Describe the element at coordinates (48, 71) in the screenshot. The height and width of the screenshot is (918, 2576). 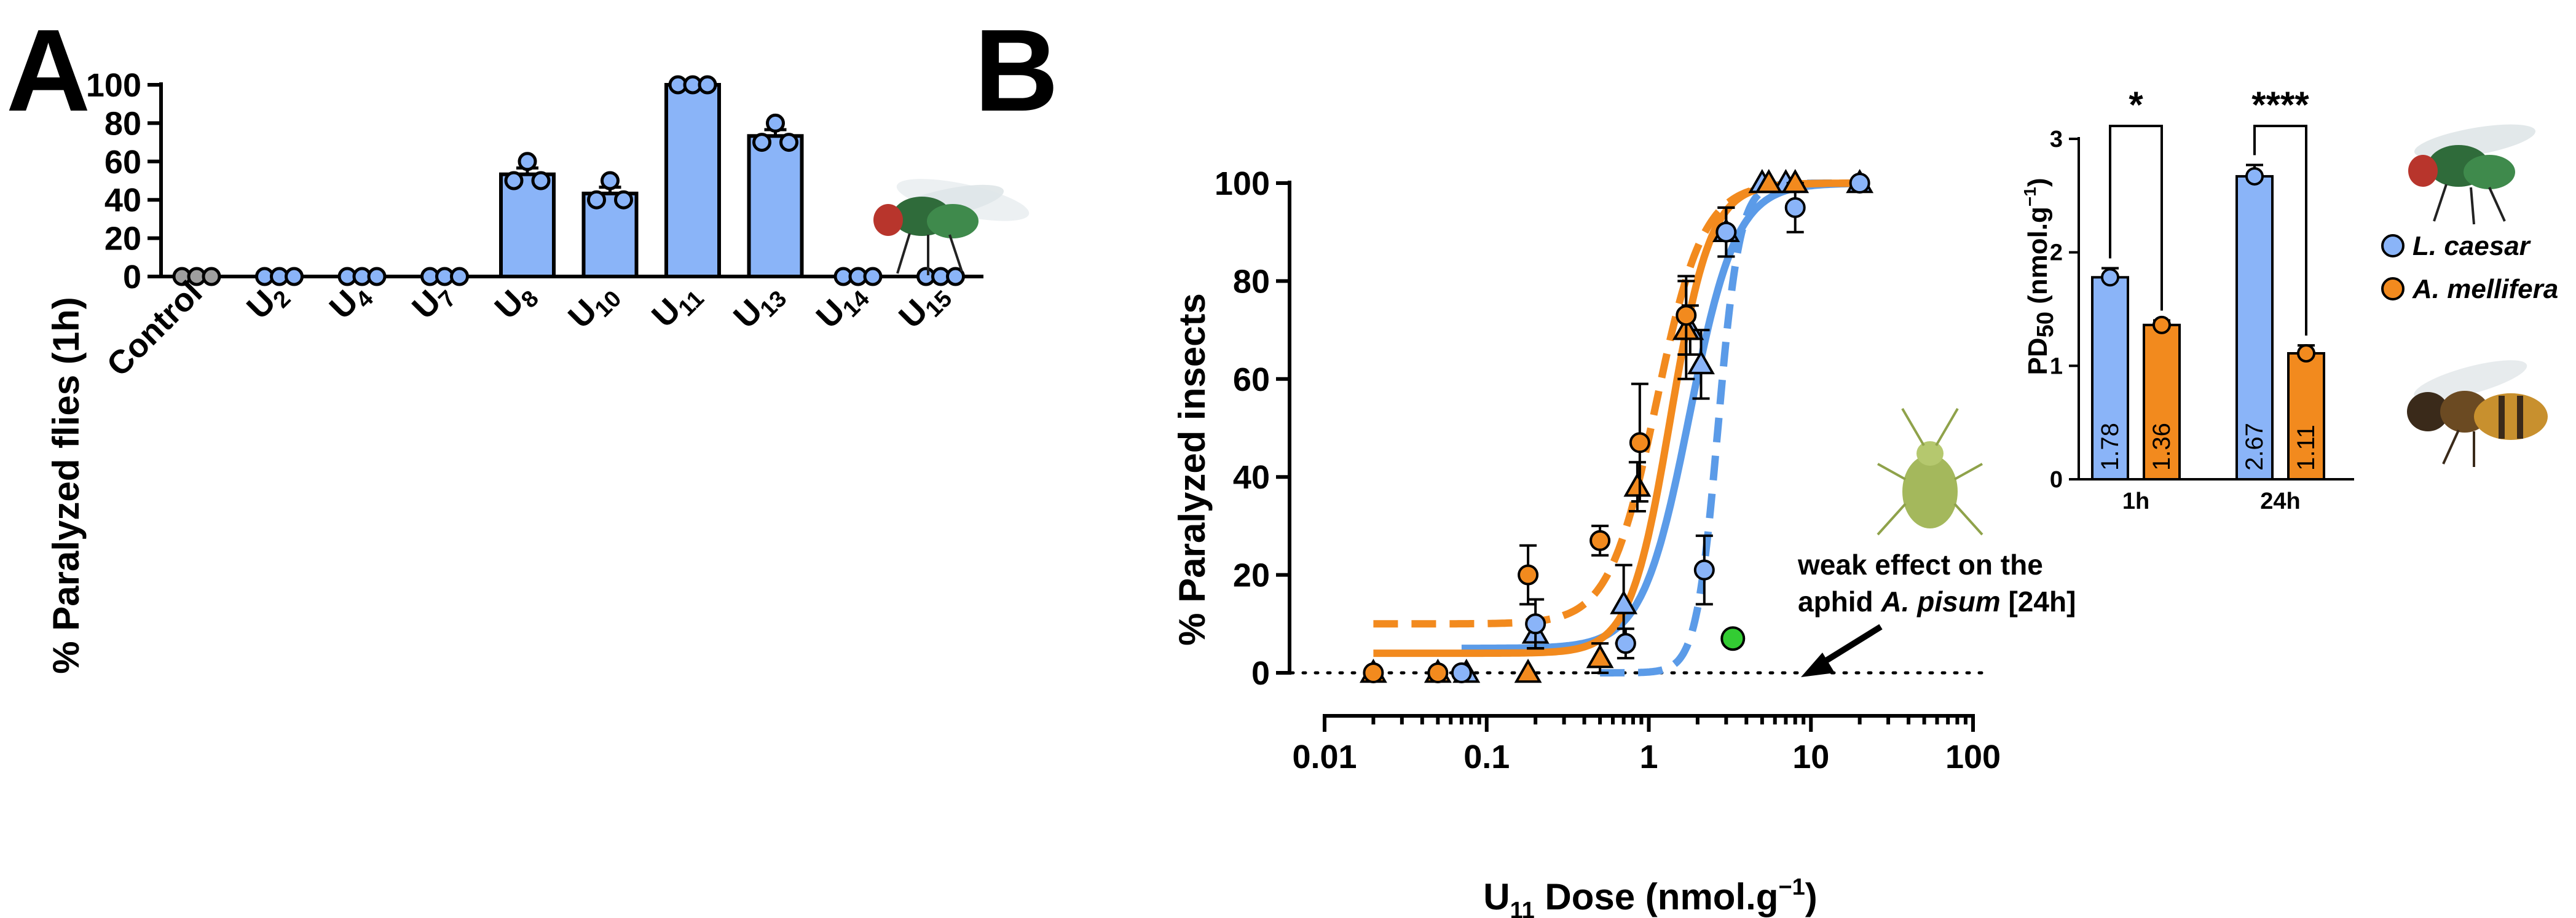
I see `panel-a-label: A` at that location.